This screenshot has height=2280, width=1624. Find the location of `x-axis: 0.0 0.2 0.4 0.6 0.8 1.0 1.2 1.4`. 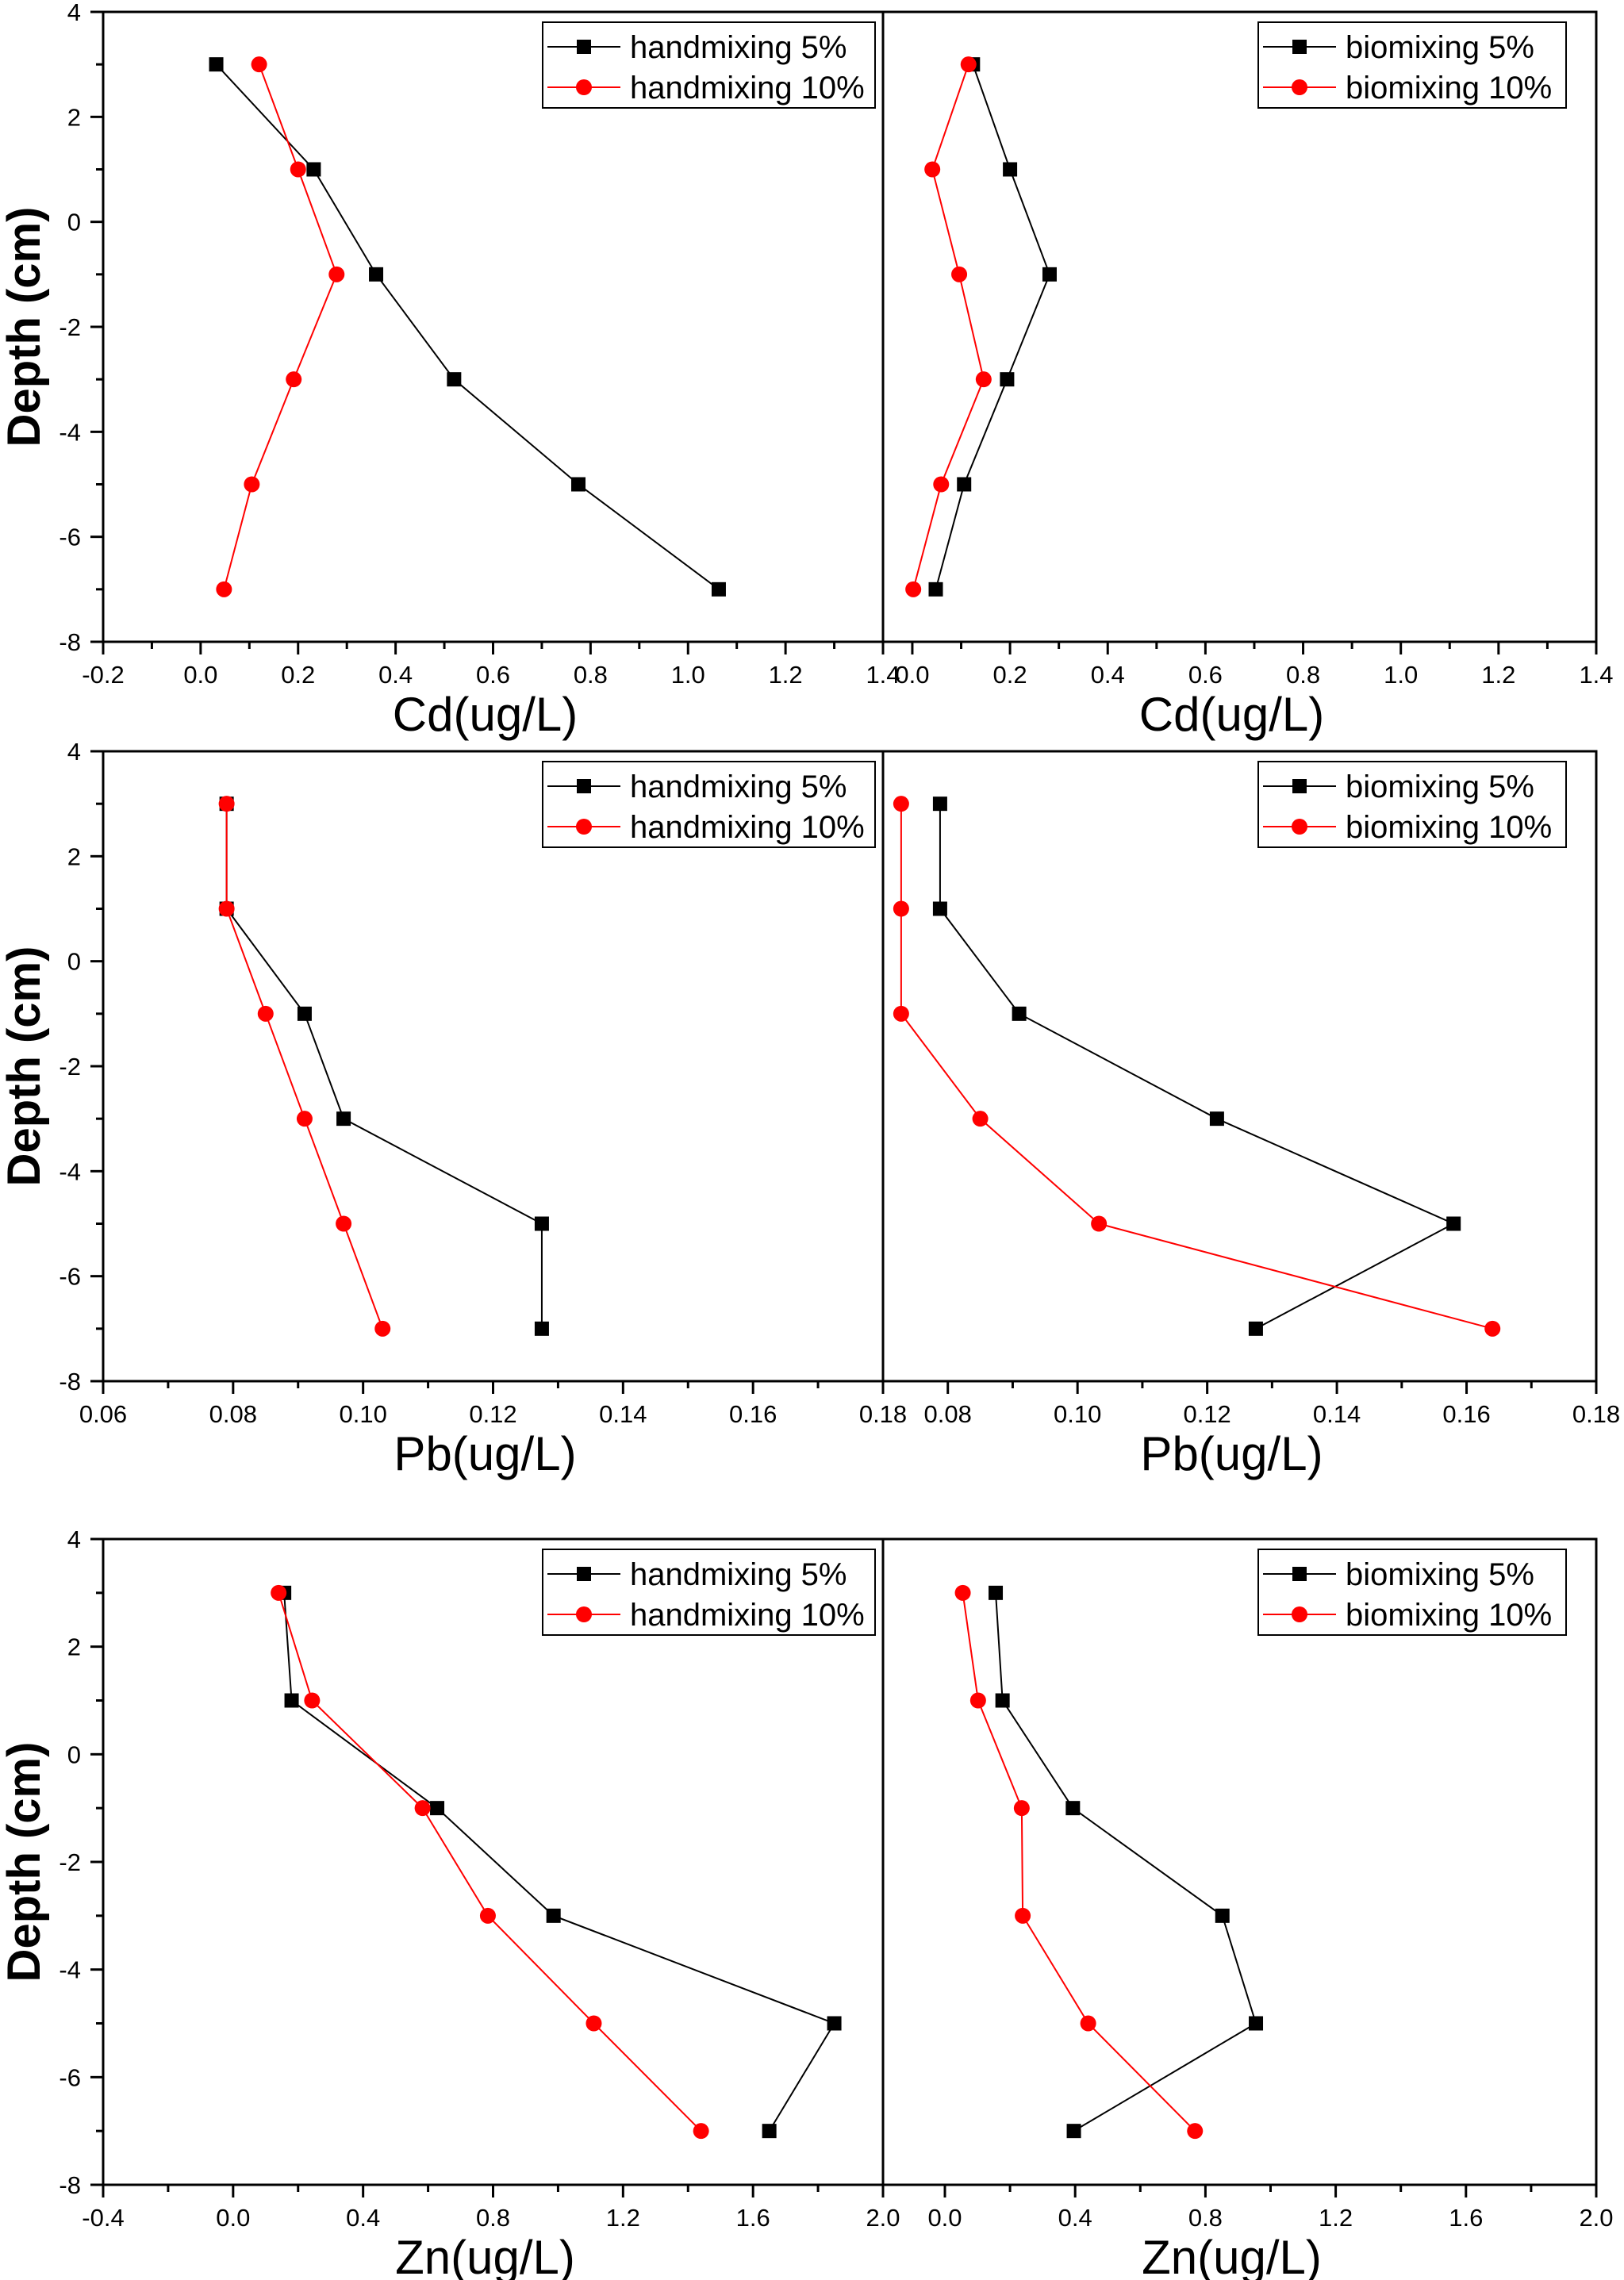

x-axis: 0.0 0.2 0.4 0.6 0.8 1.0 1.2 1.4 is located at coordinates (1254, 665).